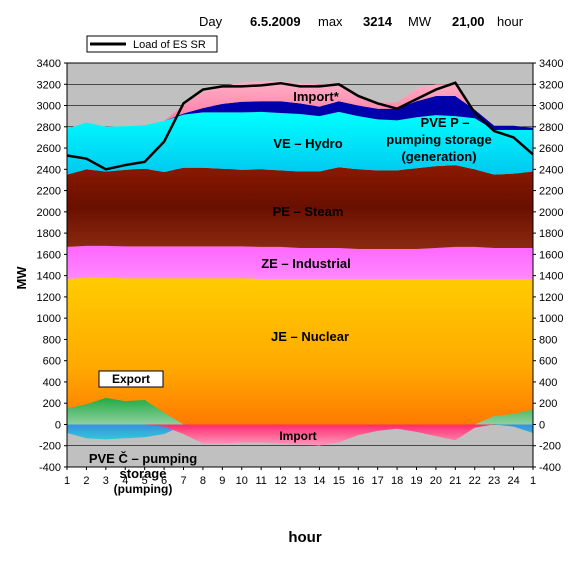 The image size is (582, 570). Describe the element at coordinates (551, 128) in the screenshot. I see `y-tick-label-right: 2800` at that location.